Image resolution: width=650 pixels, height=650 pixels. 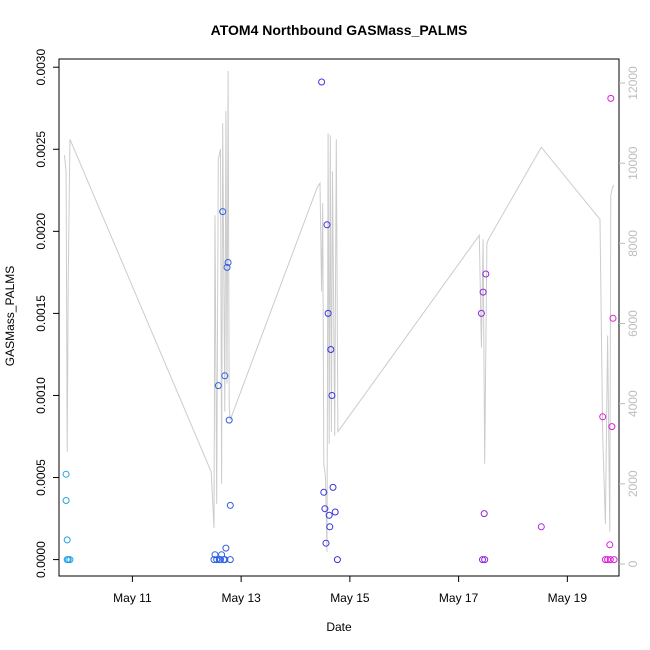 I want to click on y-axis-label: GASMass_PALMS, so click(x=10, y=316).